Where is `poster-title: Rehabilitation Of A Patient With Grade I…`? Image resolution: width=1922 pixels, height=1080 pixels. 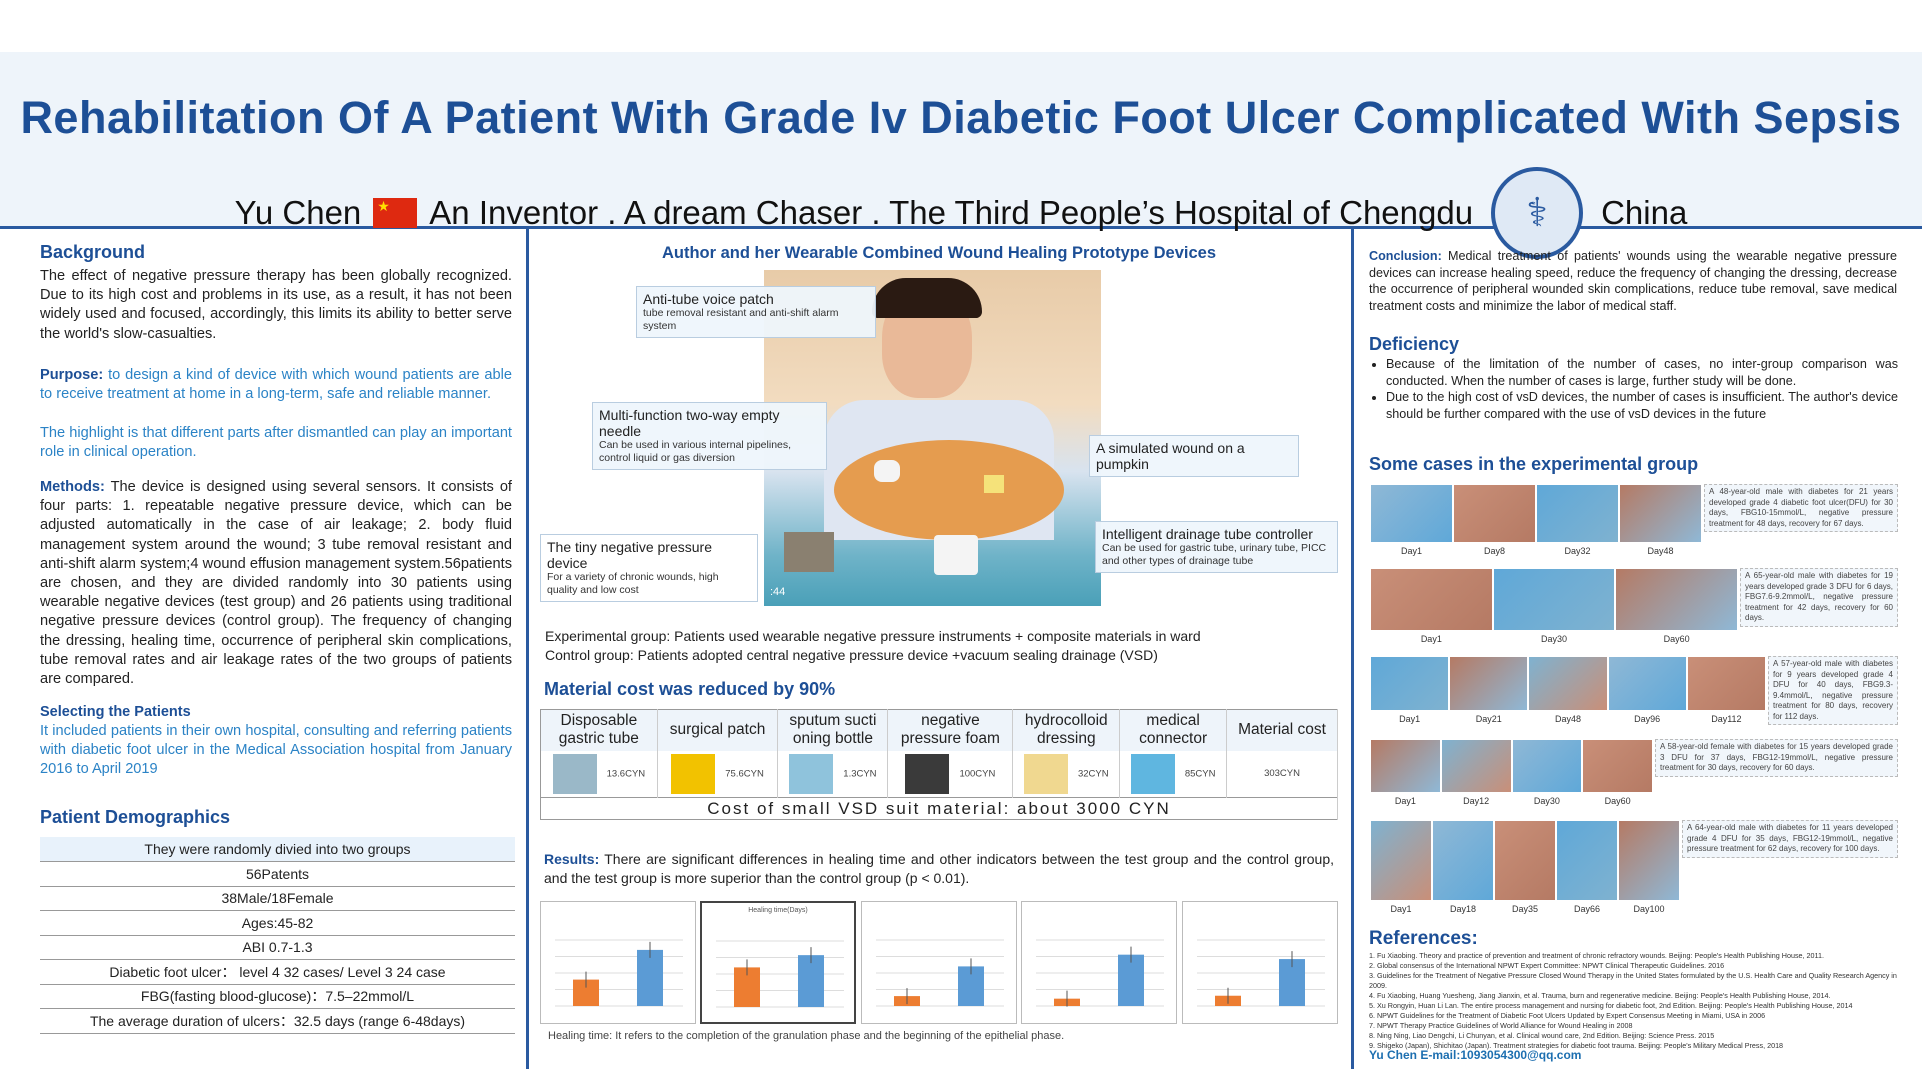 poster-title: Rehabilitation Of A Patient With Grade I… is located at coordinates (961, 117).